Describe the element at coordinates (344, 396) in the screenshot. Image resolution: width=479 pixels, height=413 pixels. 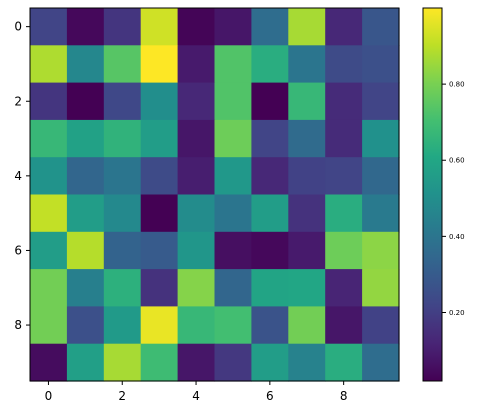
I see `x-tick-label: 8` at that location.